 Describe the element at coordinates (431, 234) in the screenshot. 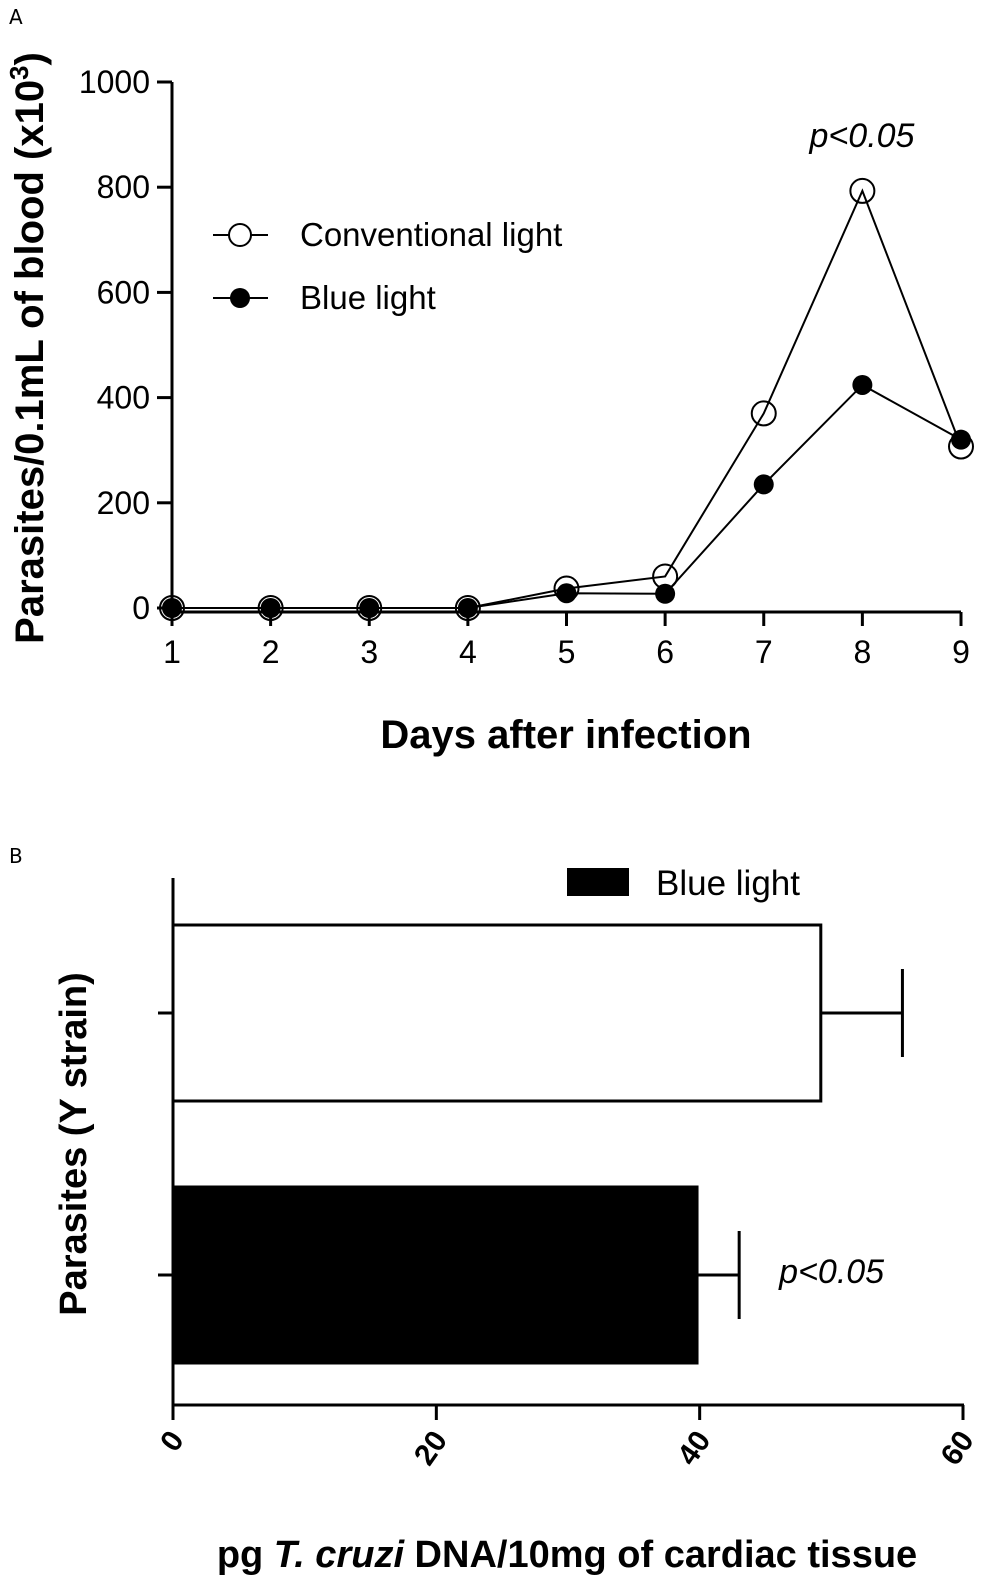

I see `legend-label-conventional-light: Conventional light` at that location.